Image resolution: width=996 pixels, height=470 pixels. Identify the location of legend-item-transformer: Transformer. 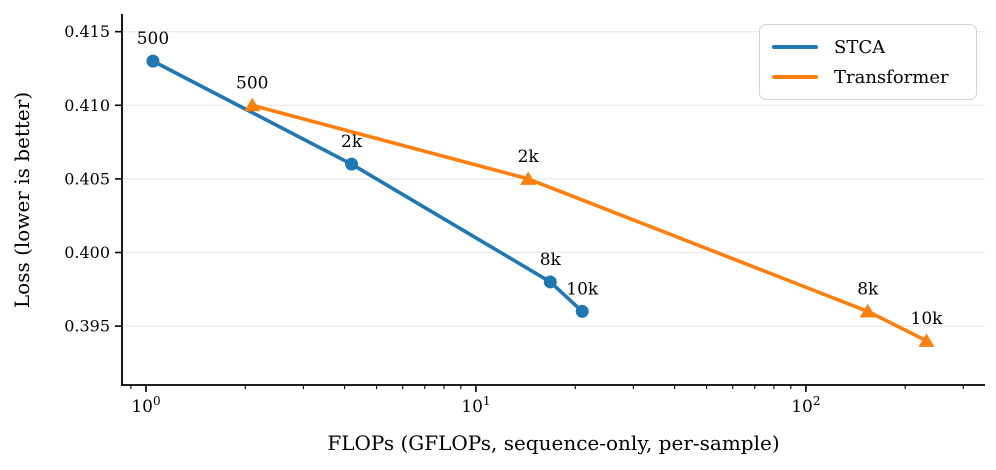
(868, 77).